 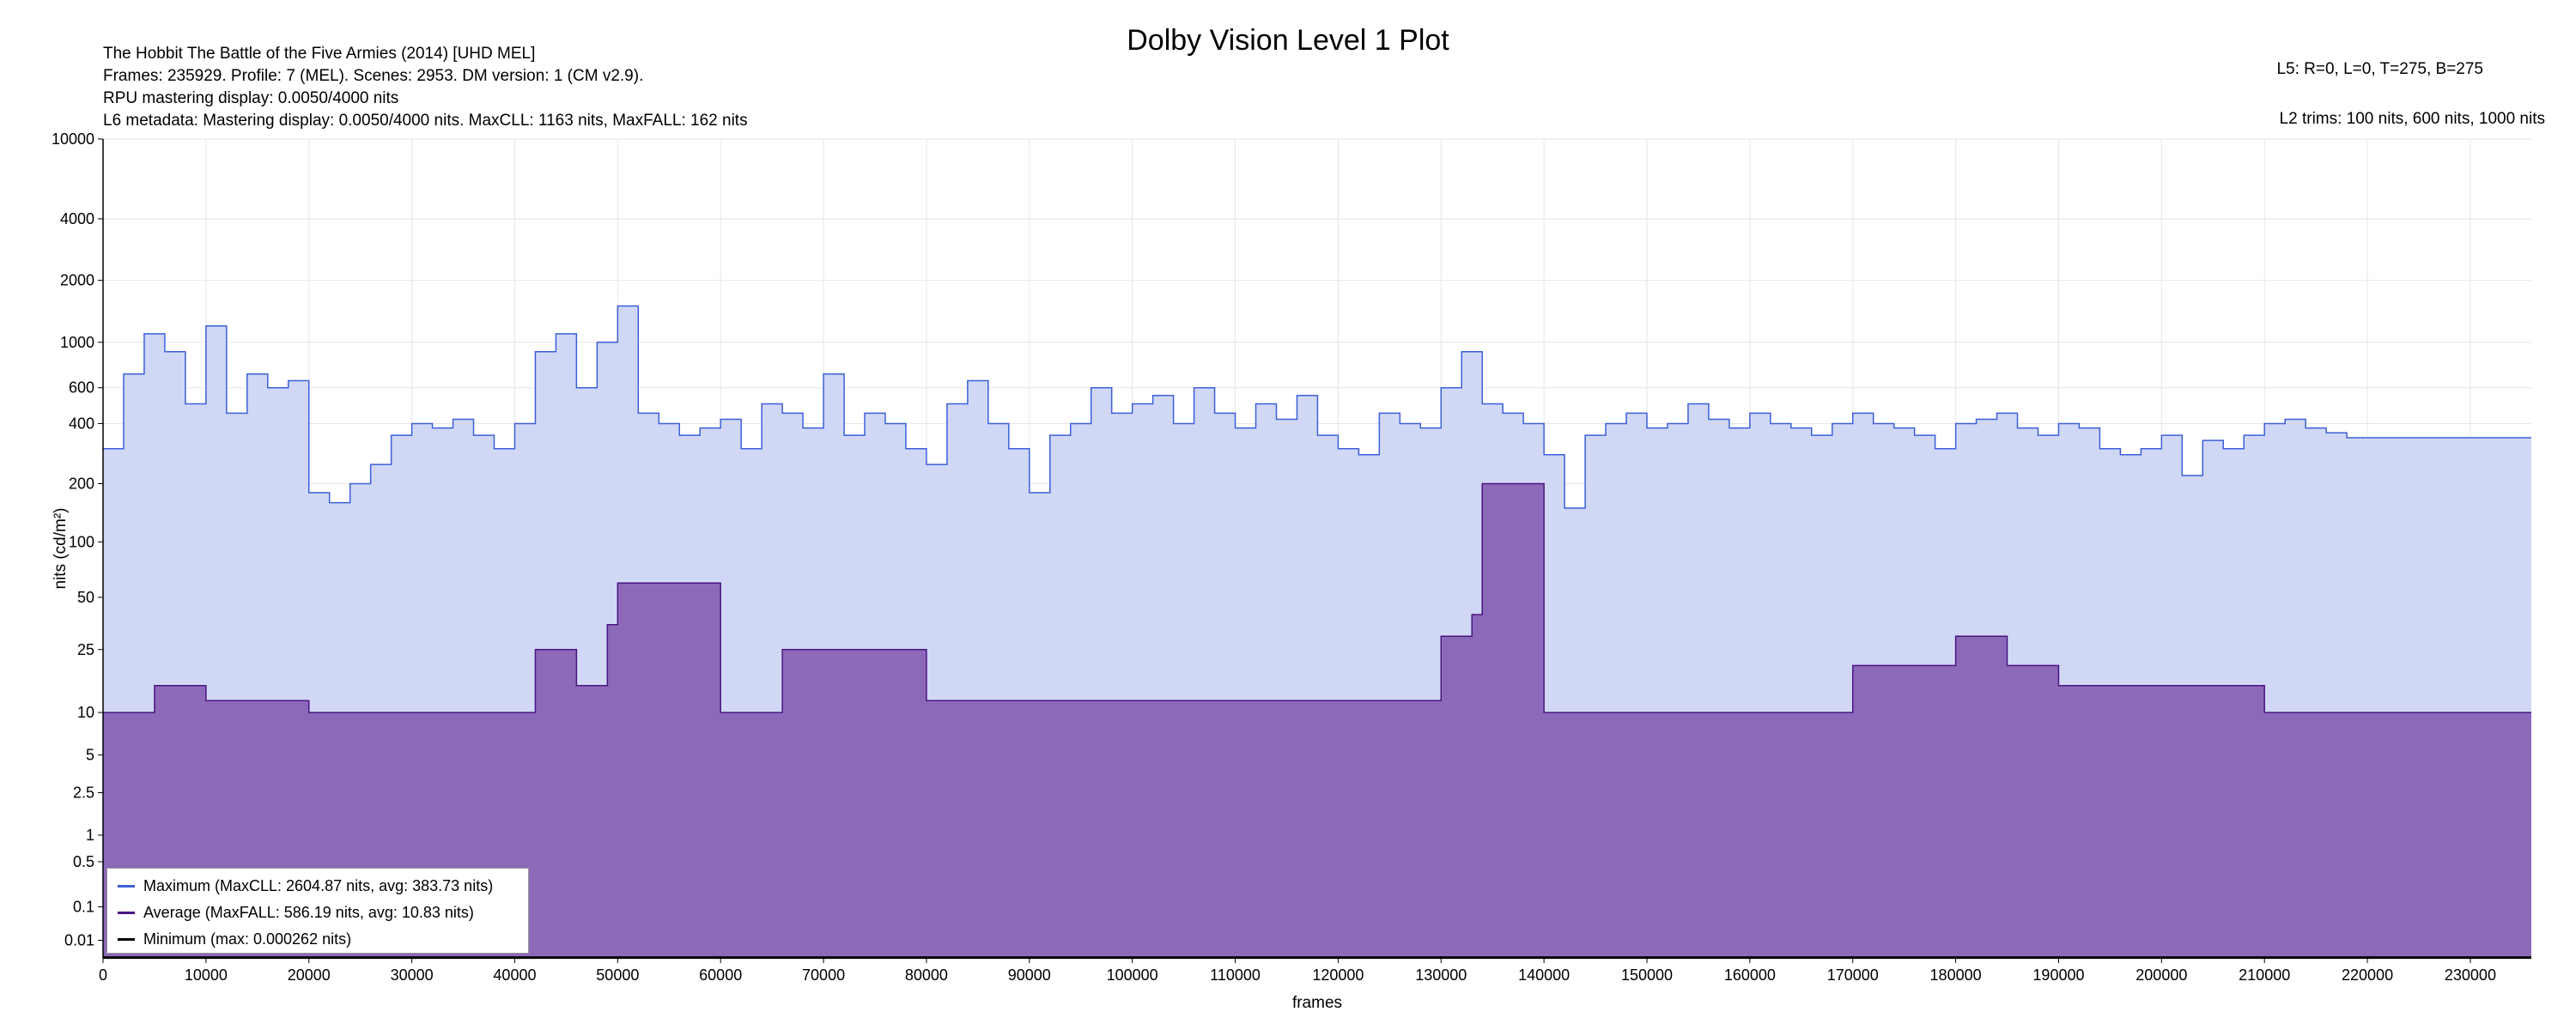 What do you see at coordinates (73, 139) in the screenshot?
I see `y-tick-label: 10000` at bounding box center [73, 139].